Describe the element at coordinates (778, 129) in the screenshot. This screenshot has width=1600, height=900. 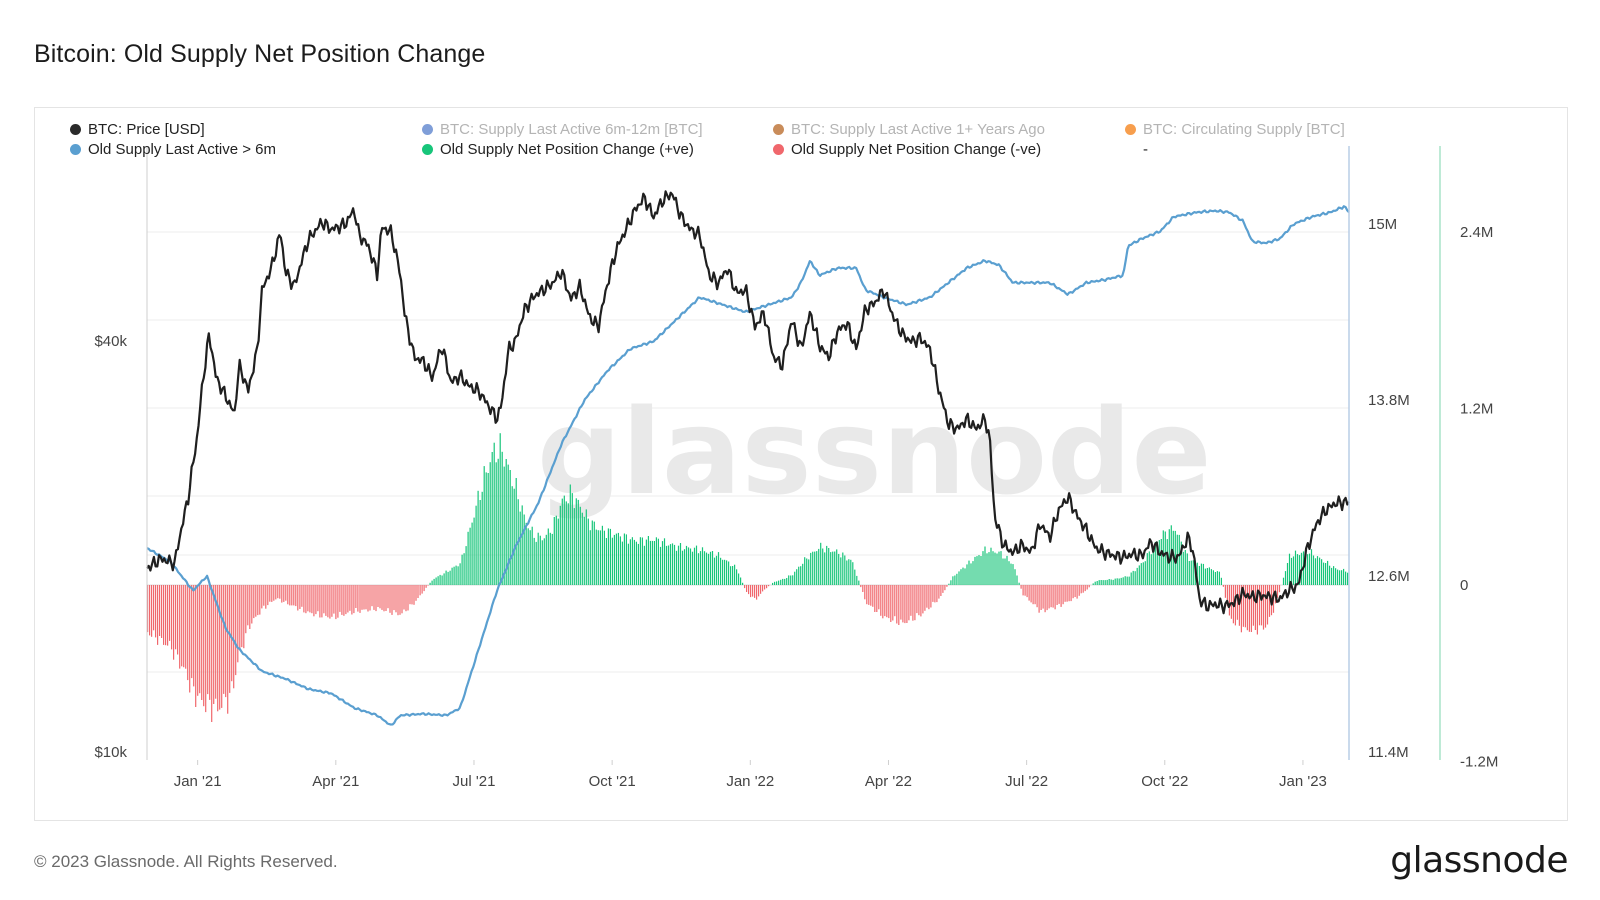
I see `legend-dot-icon` at that location.